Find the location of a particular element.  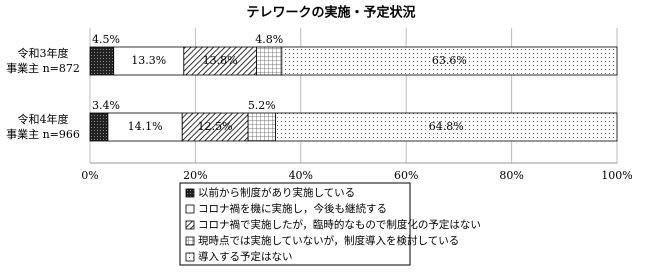

value-label: 5.2% is located at coordinates (262, 105).